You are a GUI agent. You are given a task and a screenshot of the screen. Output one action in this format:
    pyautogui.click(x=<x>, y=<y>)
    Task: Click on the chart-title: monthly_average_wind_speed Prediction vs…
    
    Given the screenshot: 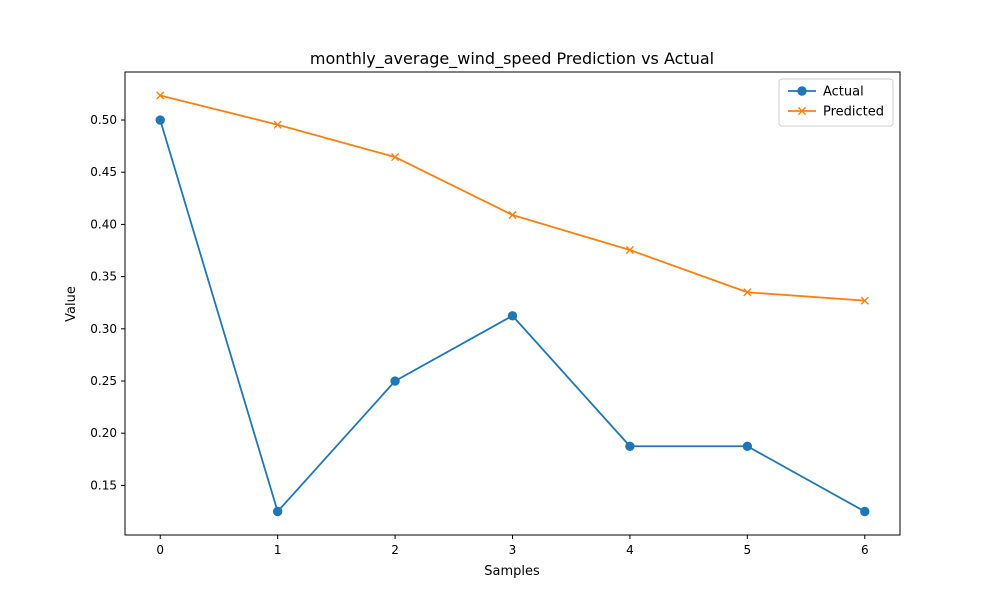 What is the action you would take?
    pyautogui.click(x=512, y=59)
    